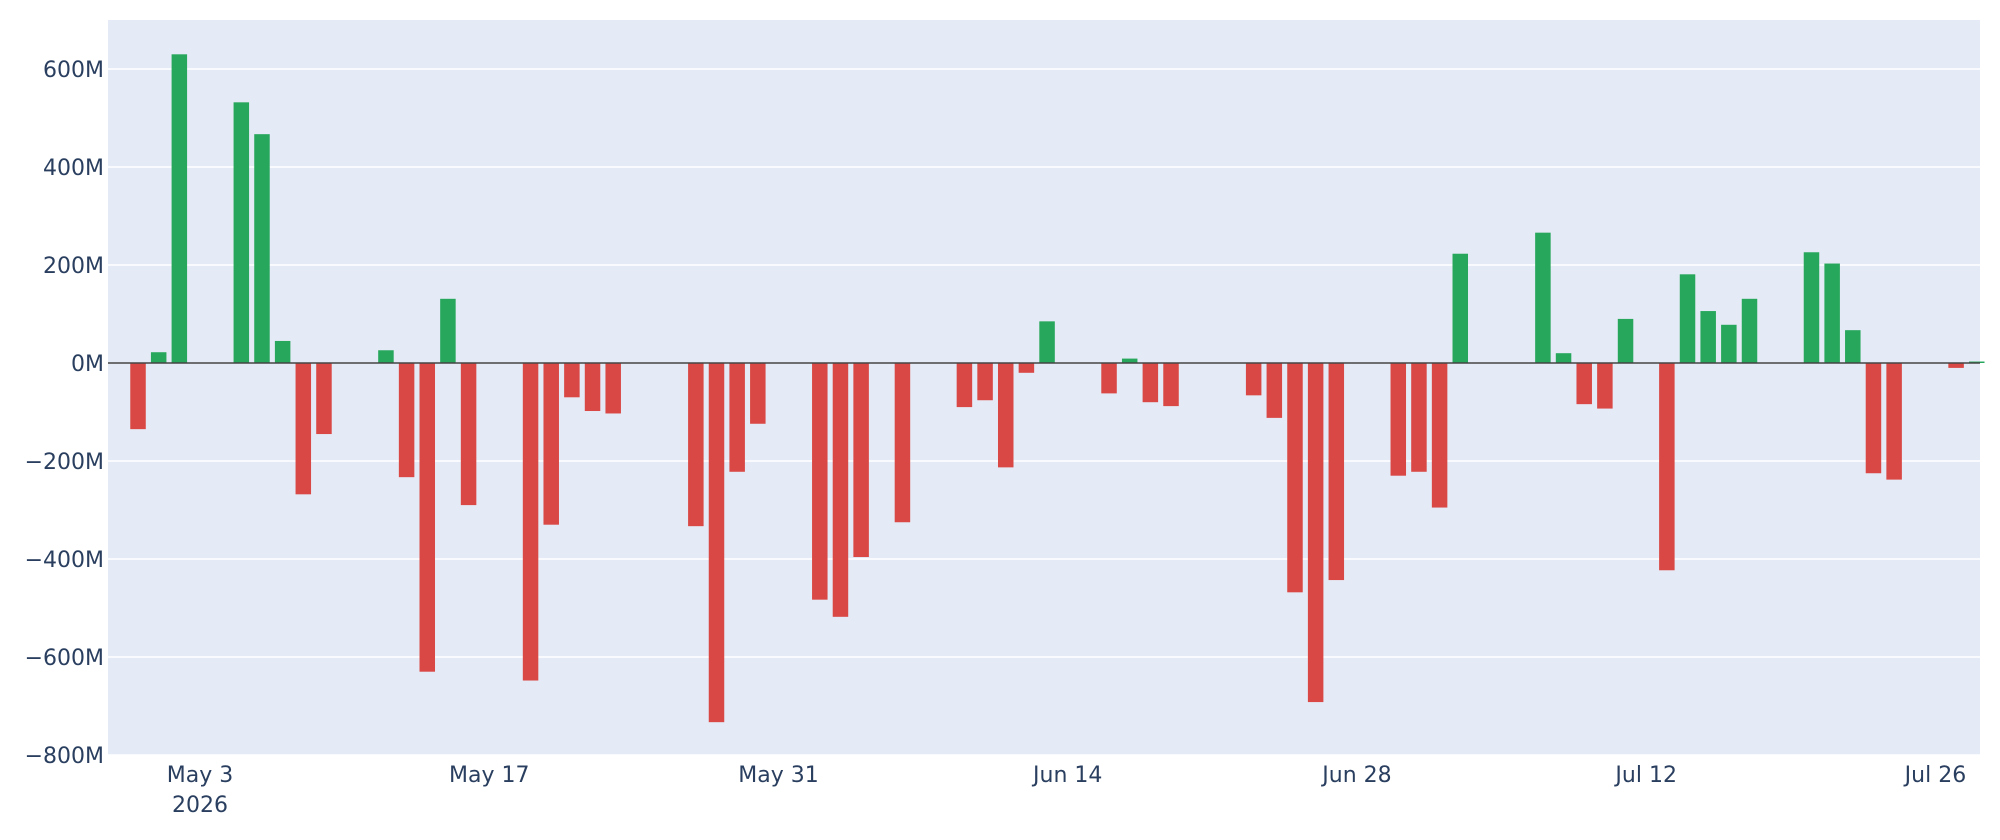 The width and height of the screenshot is (2000, 840). I want to click on y-tick-label: 0M, so click(87, 364).